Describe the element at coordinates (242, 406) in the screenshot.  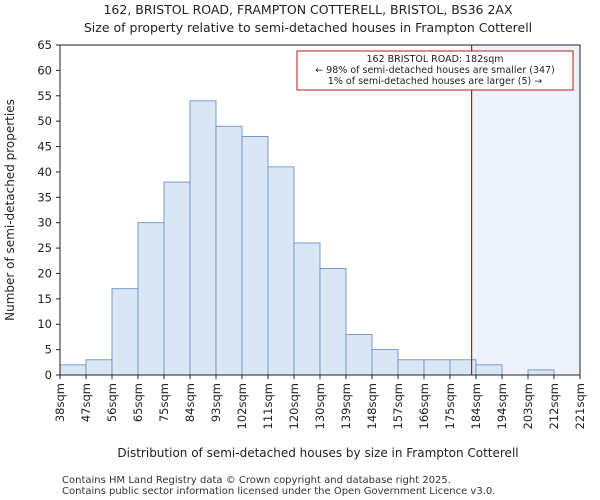
I see `x-tick-label-102sqm: 102sqm` at that location.